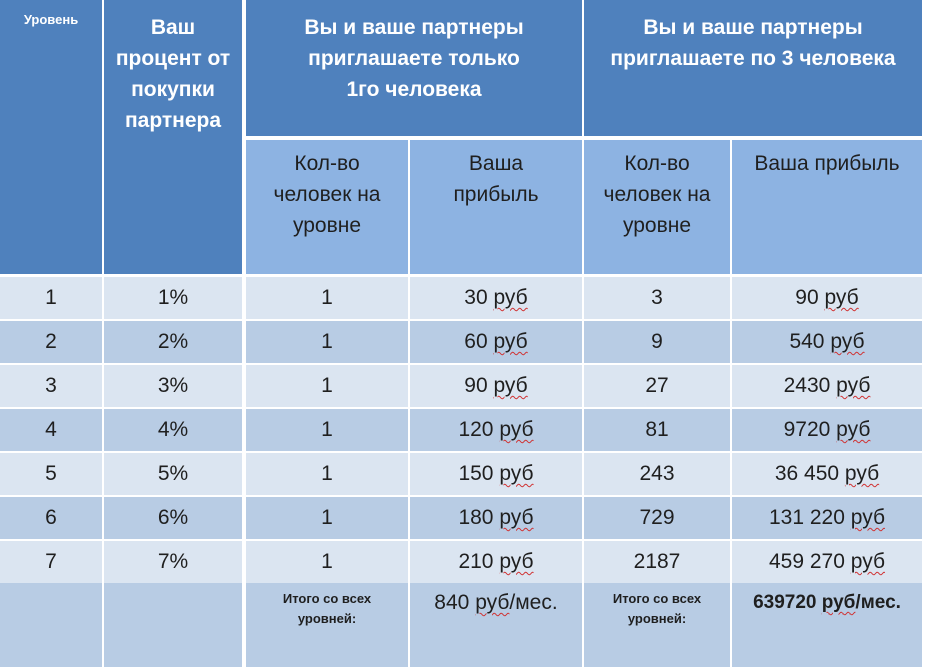  What do you see at coordinates (827, 207) in the screenshot?
I see `subheader-profit-two: Ваша прибыль` at bounding box center [827, 207].